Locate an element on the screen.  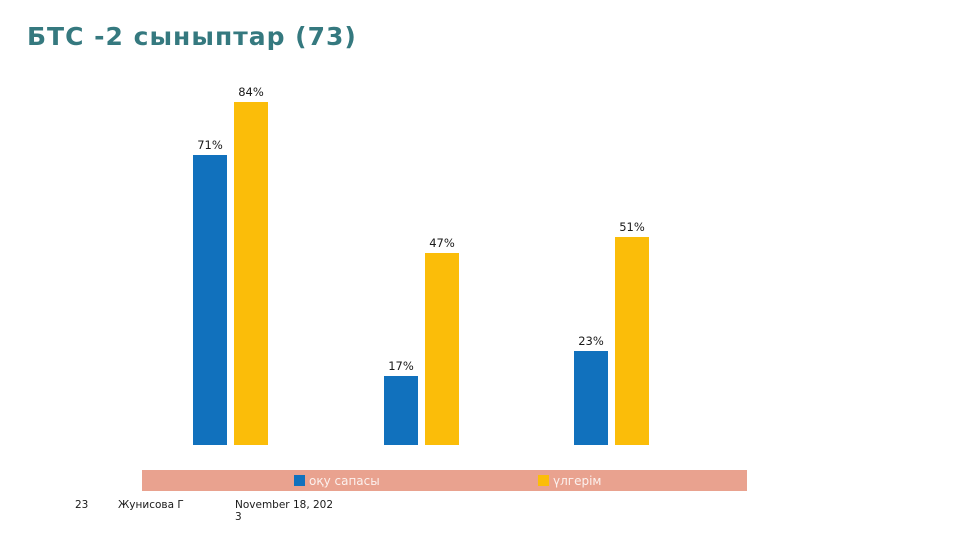
footer-date: November 18, 2023 is located at coordinates (284, 511).